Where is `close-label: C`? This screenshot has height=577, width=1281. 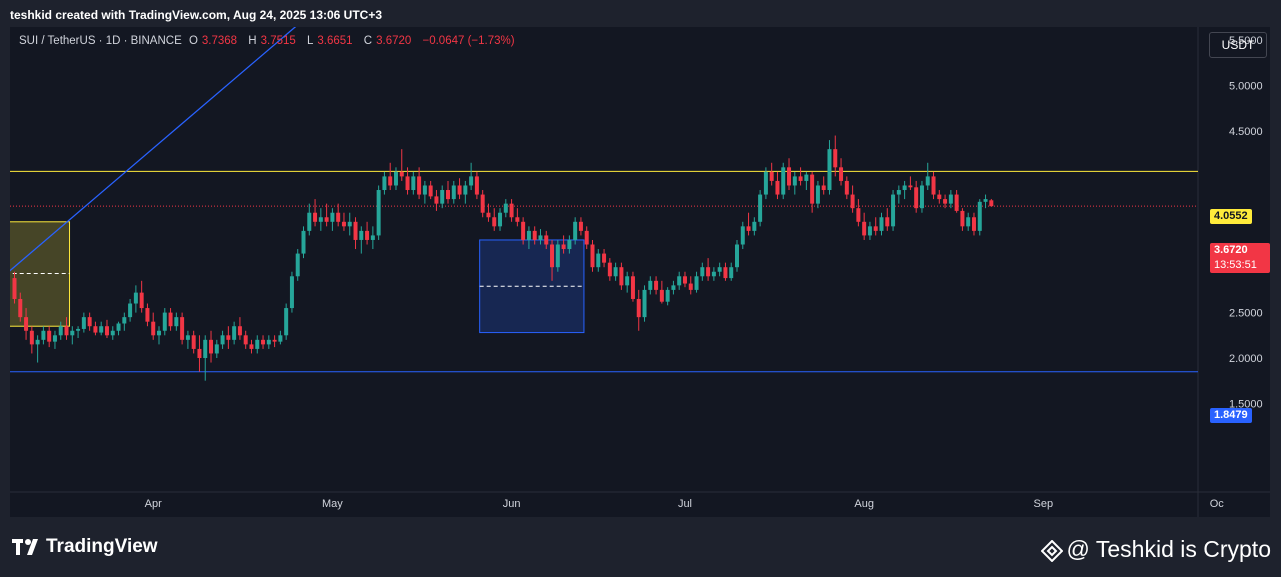 close-label: C is located at coordinates (368, 41).